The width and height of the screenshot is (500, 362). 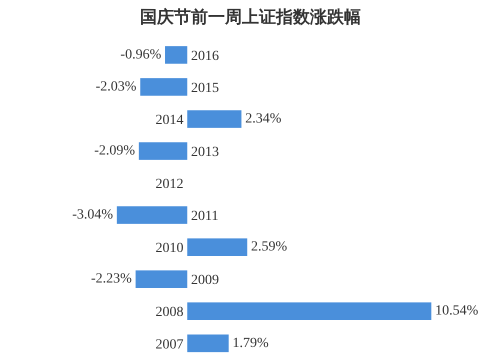 I want to click on y-tick-label: 2012, so click(x=169, y=184).